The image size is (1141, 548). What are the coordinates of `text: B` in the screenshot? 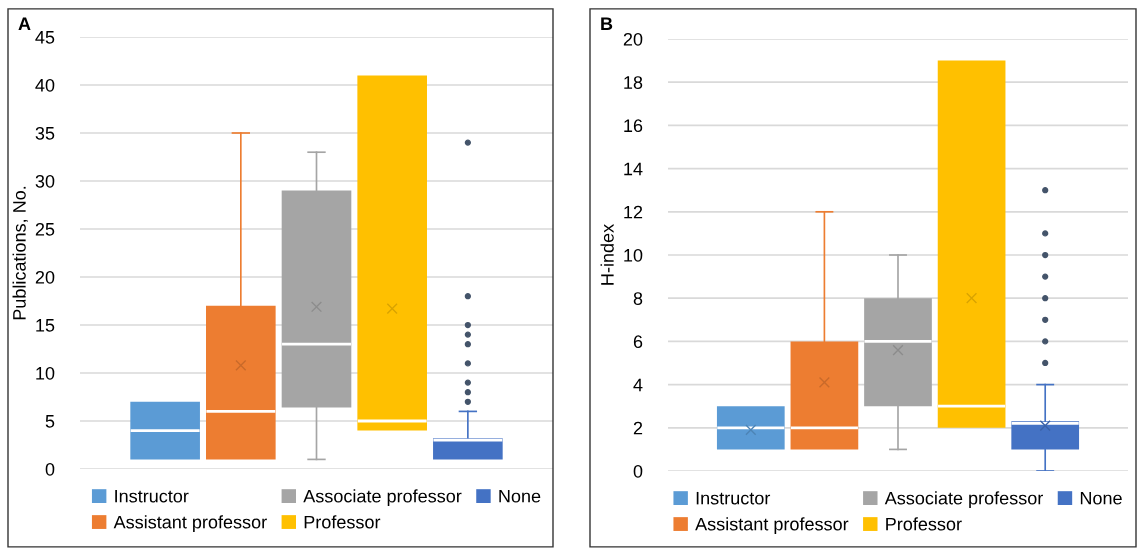 It's located at (607, 23).